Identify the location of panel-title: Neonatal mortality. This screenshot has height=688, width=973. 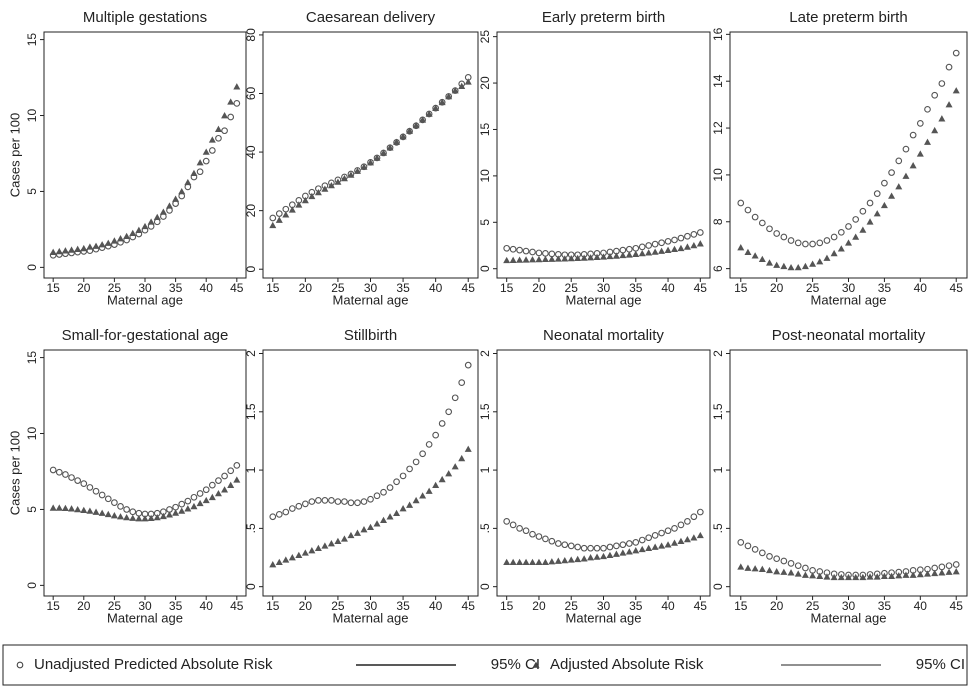
(603, 335).